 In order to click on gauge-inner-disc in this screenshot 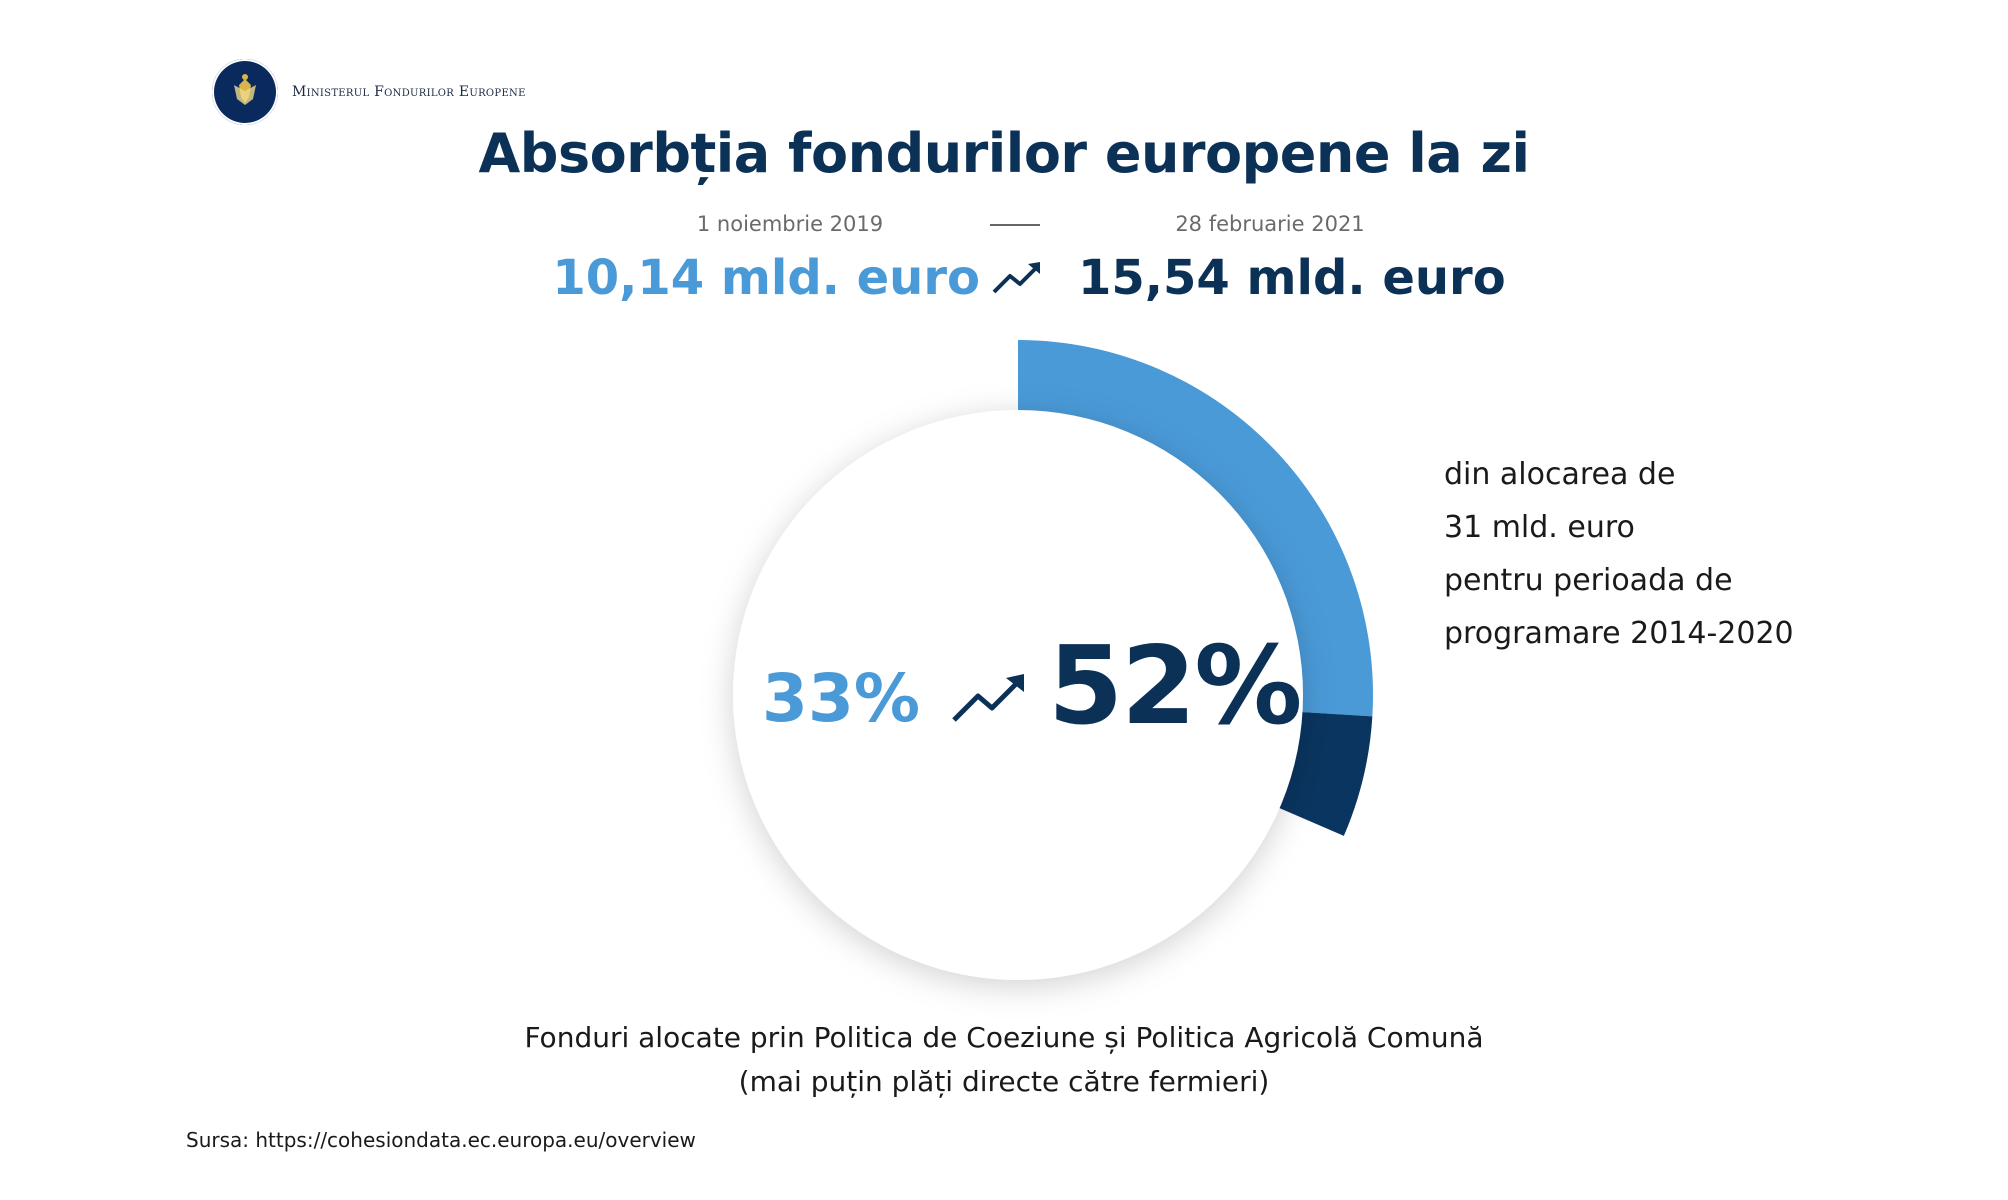, I will do `click(1018, 695)`.